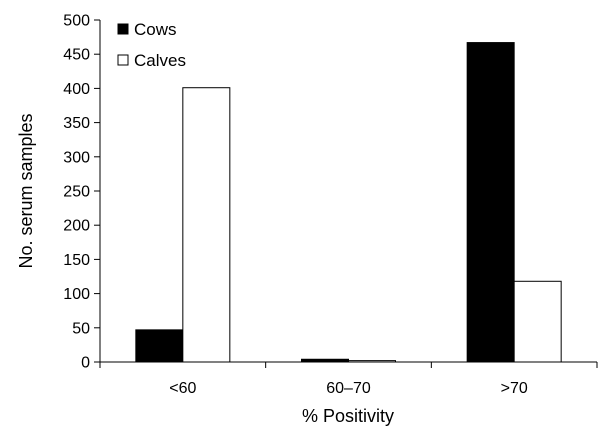  Describe the element at coordinates (123, 29) in the screenshot. I see `legend-swatch-cows` at that location.